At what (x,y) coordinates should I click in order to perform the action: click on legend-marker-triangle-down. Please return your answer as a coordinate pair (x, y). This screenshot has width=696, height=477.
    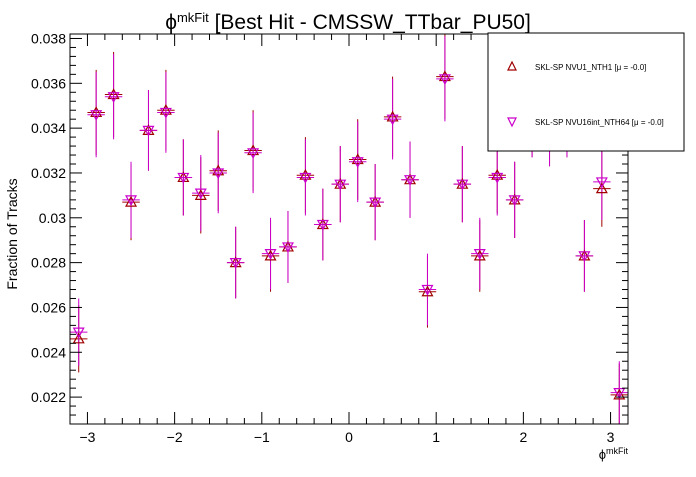
    Looking at the image, I should click on (512, 122).